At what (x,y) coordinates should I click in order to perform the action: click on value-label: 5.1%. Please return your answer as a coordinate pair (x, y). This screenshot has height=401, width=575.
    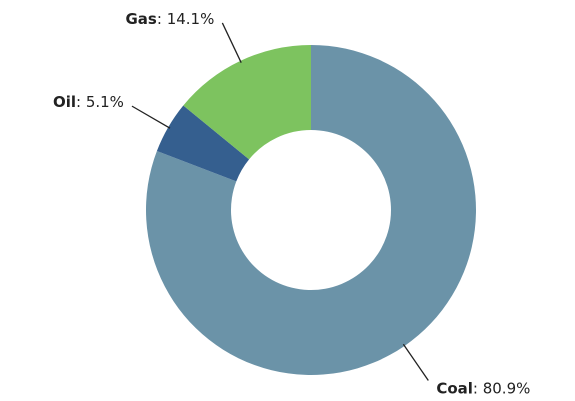
    Looking at the image, I should click on (105, 102).